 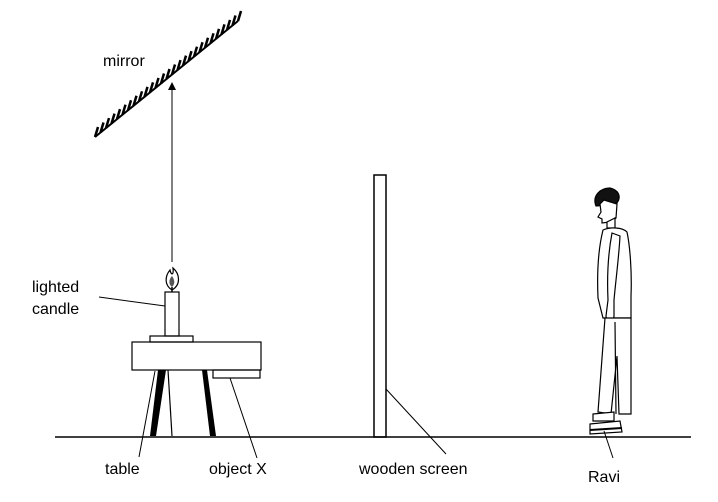 I want to click on table-label: table, so click(x=122, y=469).